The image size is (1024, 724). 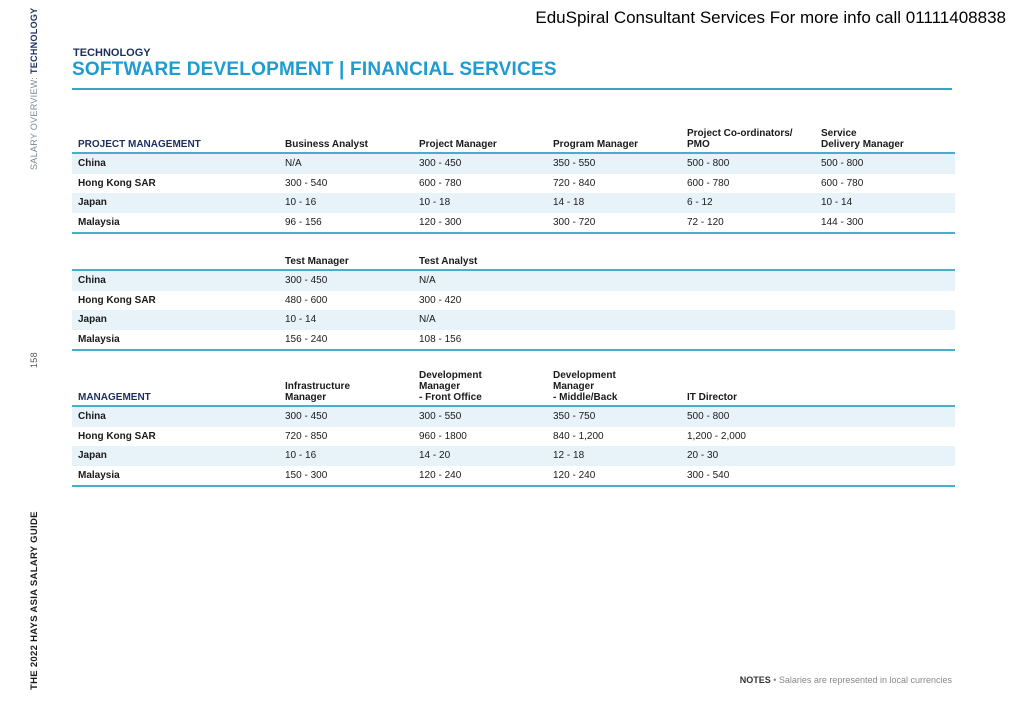 I want to click on page-number: 158, so click(x=34, y=360).